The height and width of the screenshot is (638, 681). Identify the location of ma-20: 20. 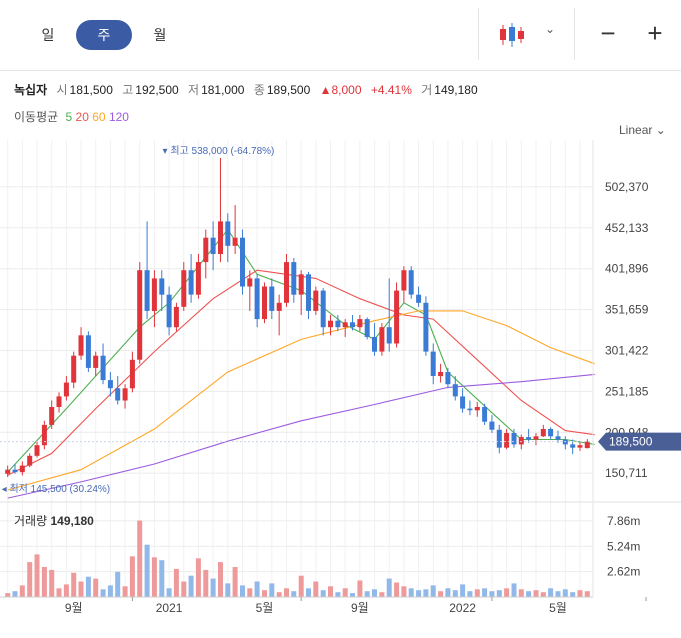
(82, 117).